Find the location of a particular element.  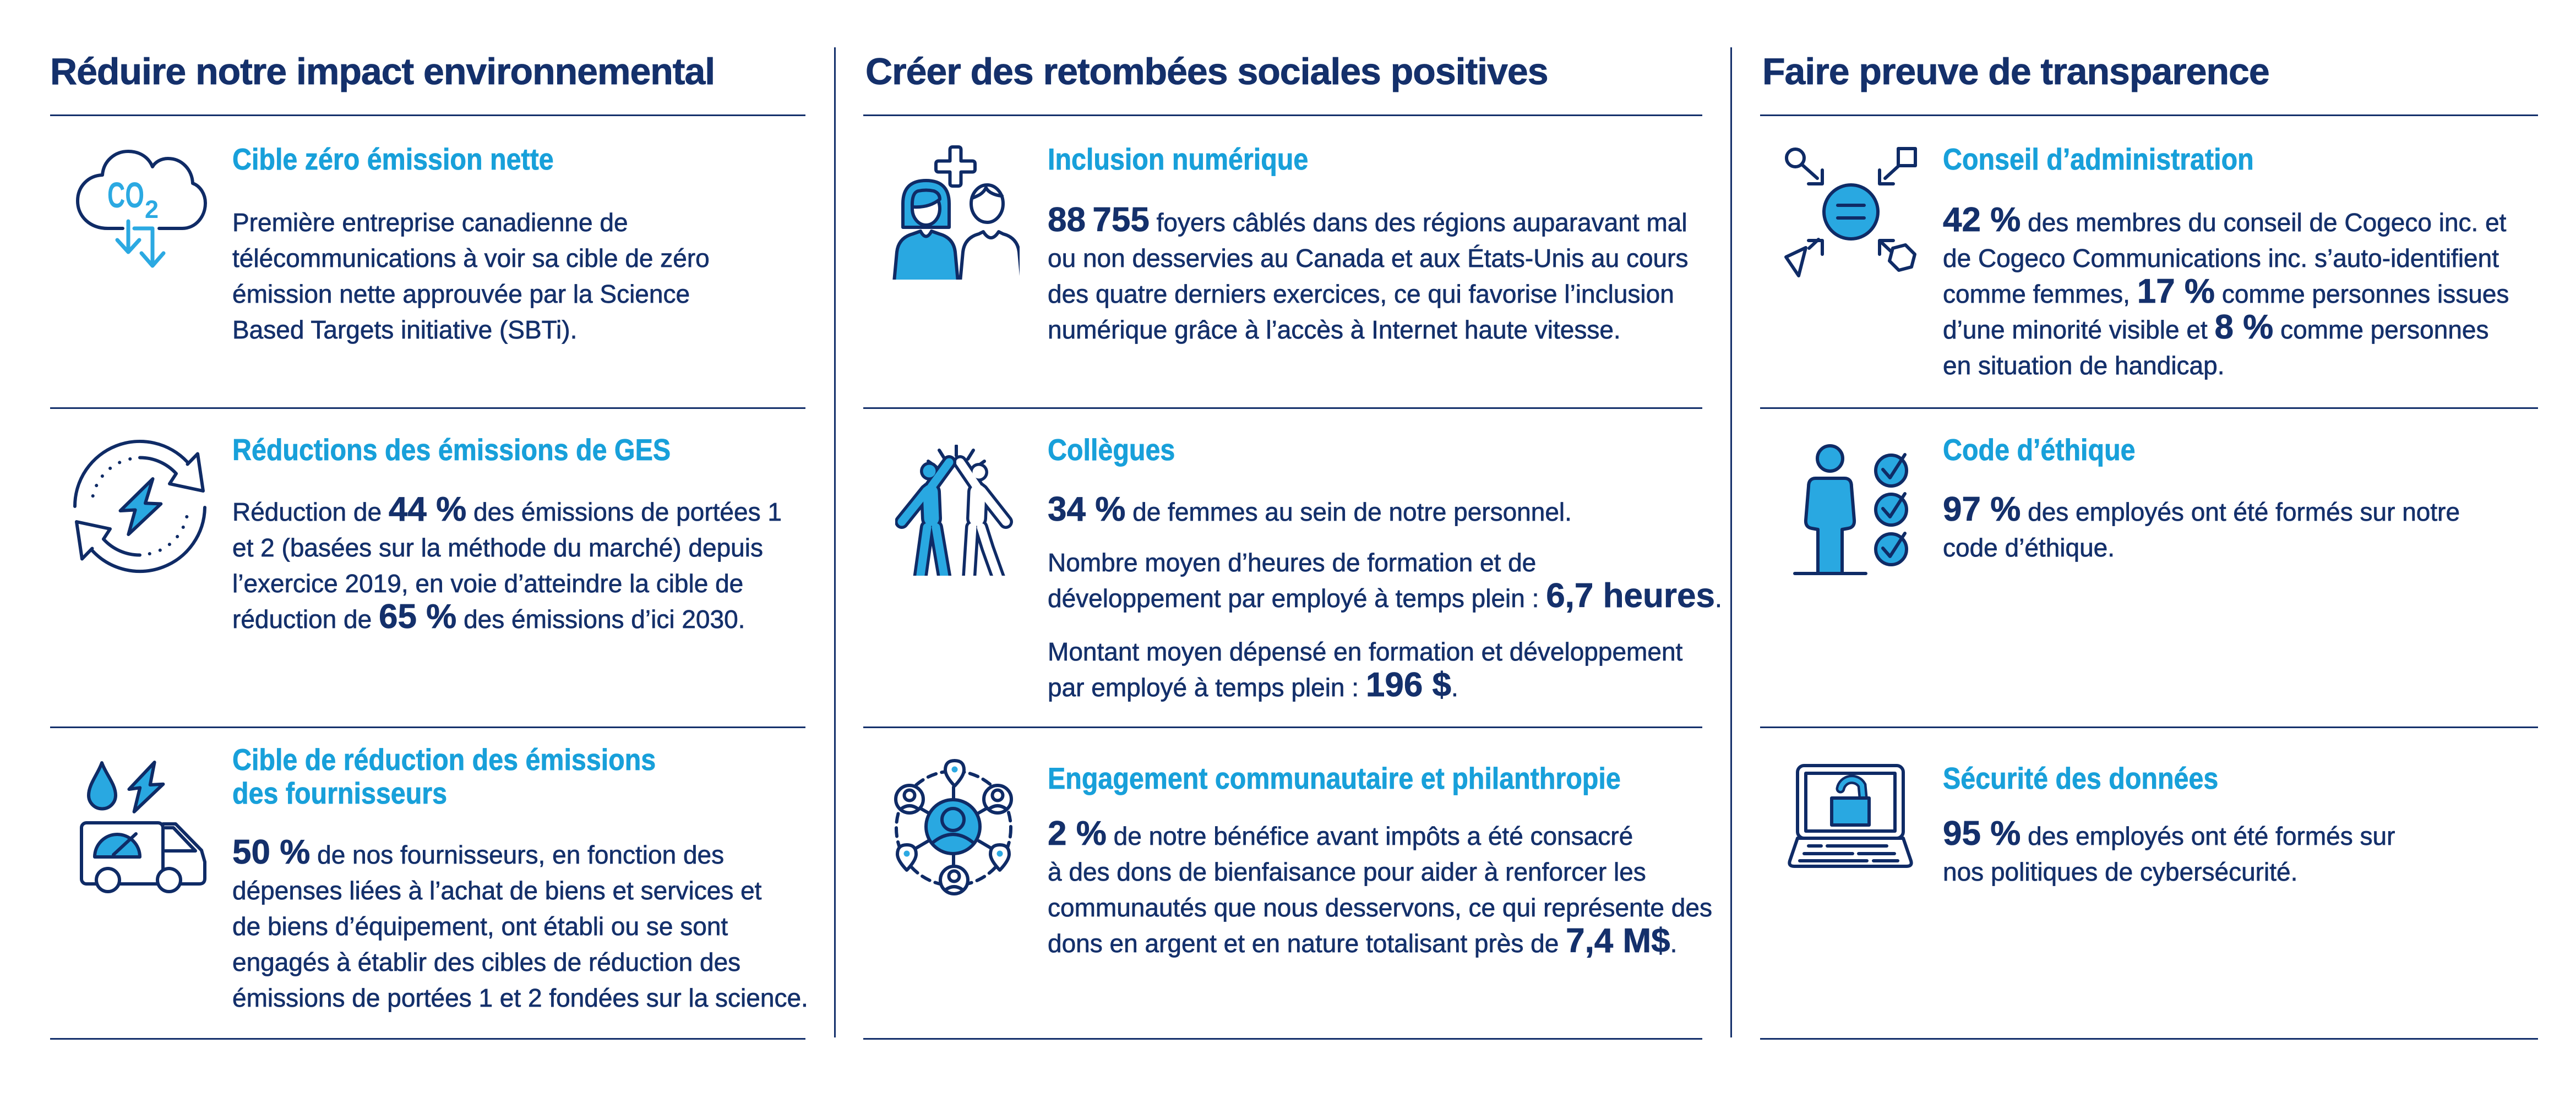

svg-text: CO is located at coordinates (125, 194).